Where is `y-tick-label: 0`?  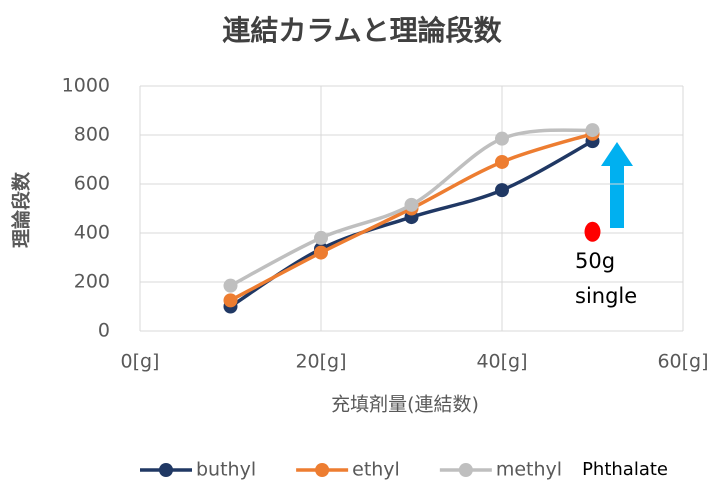 y-tick-label: 0 is located at coordinates (104, 331).